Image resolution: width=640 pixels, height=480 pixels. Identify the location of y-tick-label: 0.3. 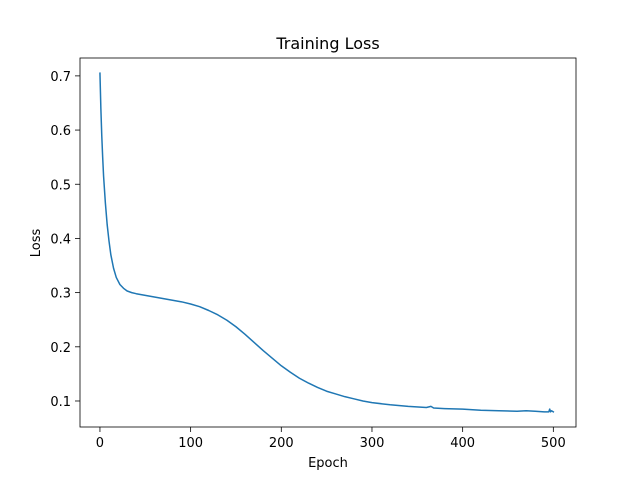
(60, 294).